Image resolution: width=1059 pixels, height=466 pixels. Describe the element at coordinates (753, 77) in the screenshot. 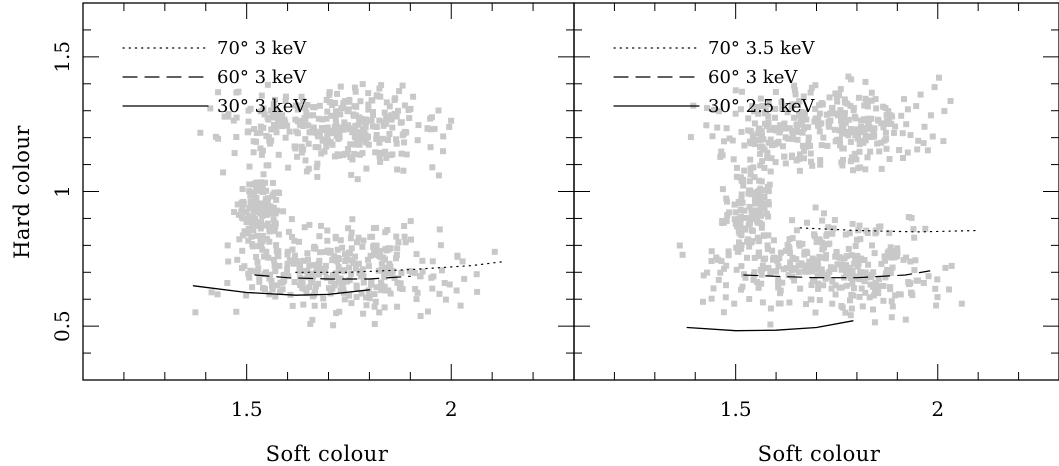

I see `legend-label: 60° 3 keV` at that location.